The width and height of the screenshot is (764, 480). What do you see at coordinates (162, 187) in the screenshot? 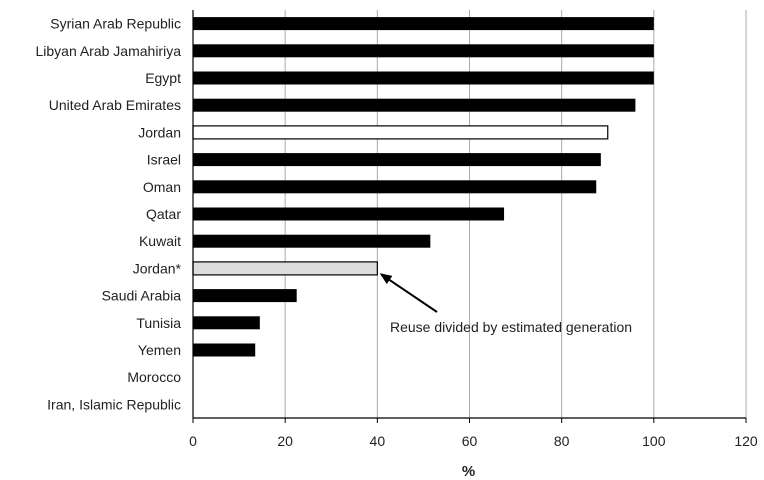
I see `category-label-oman: Oman` at bounding box center [162, 187].